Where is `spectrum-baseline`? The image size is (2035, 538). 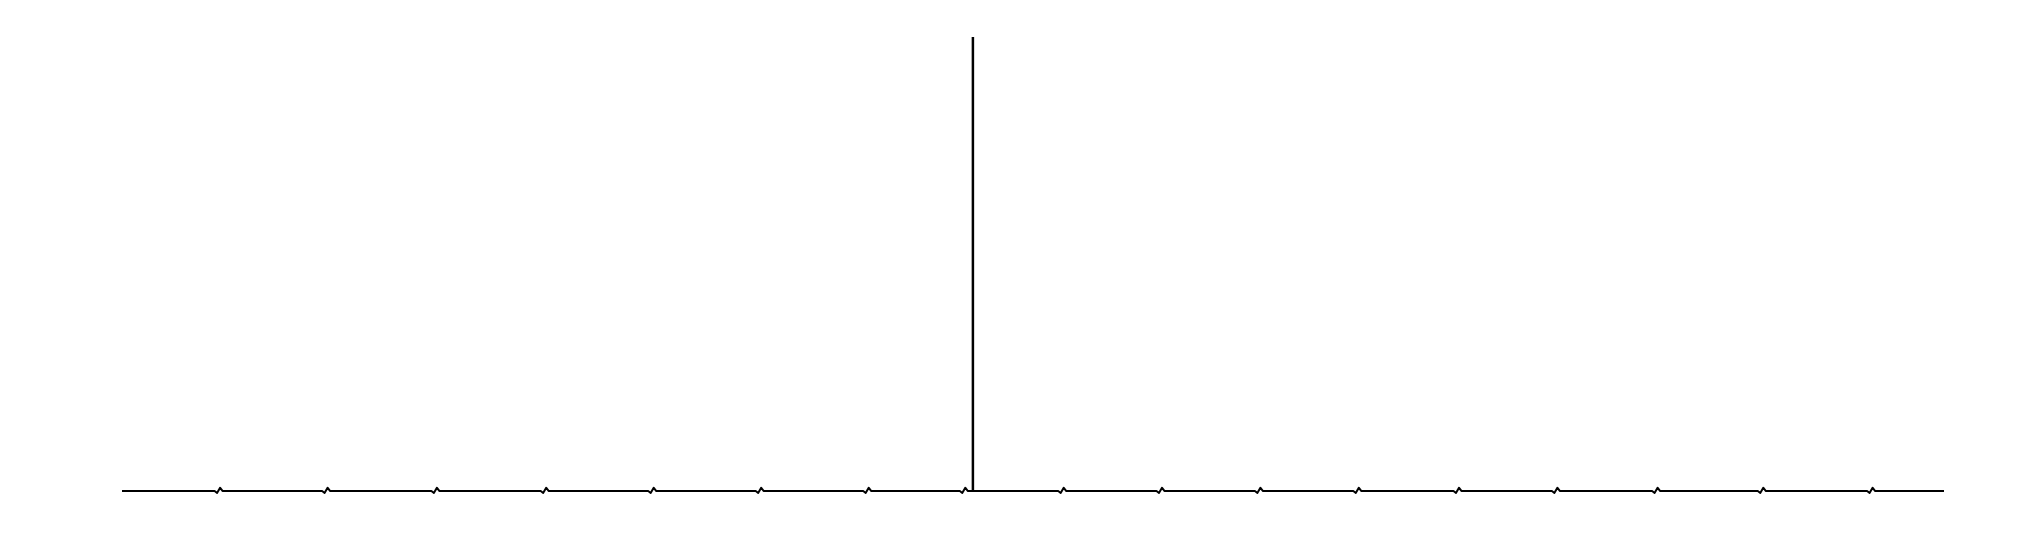
spectrum-baseline is located at coordinates (1033, 490).